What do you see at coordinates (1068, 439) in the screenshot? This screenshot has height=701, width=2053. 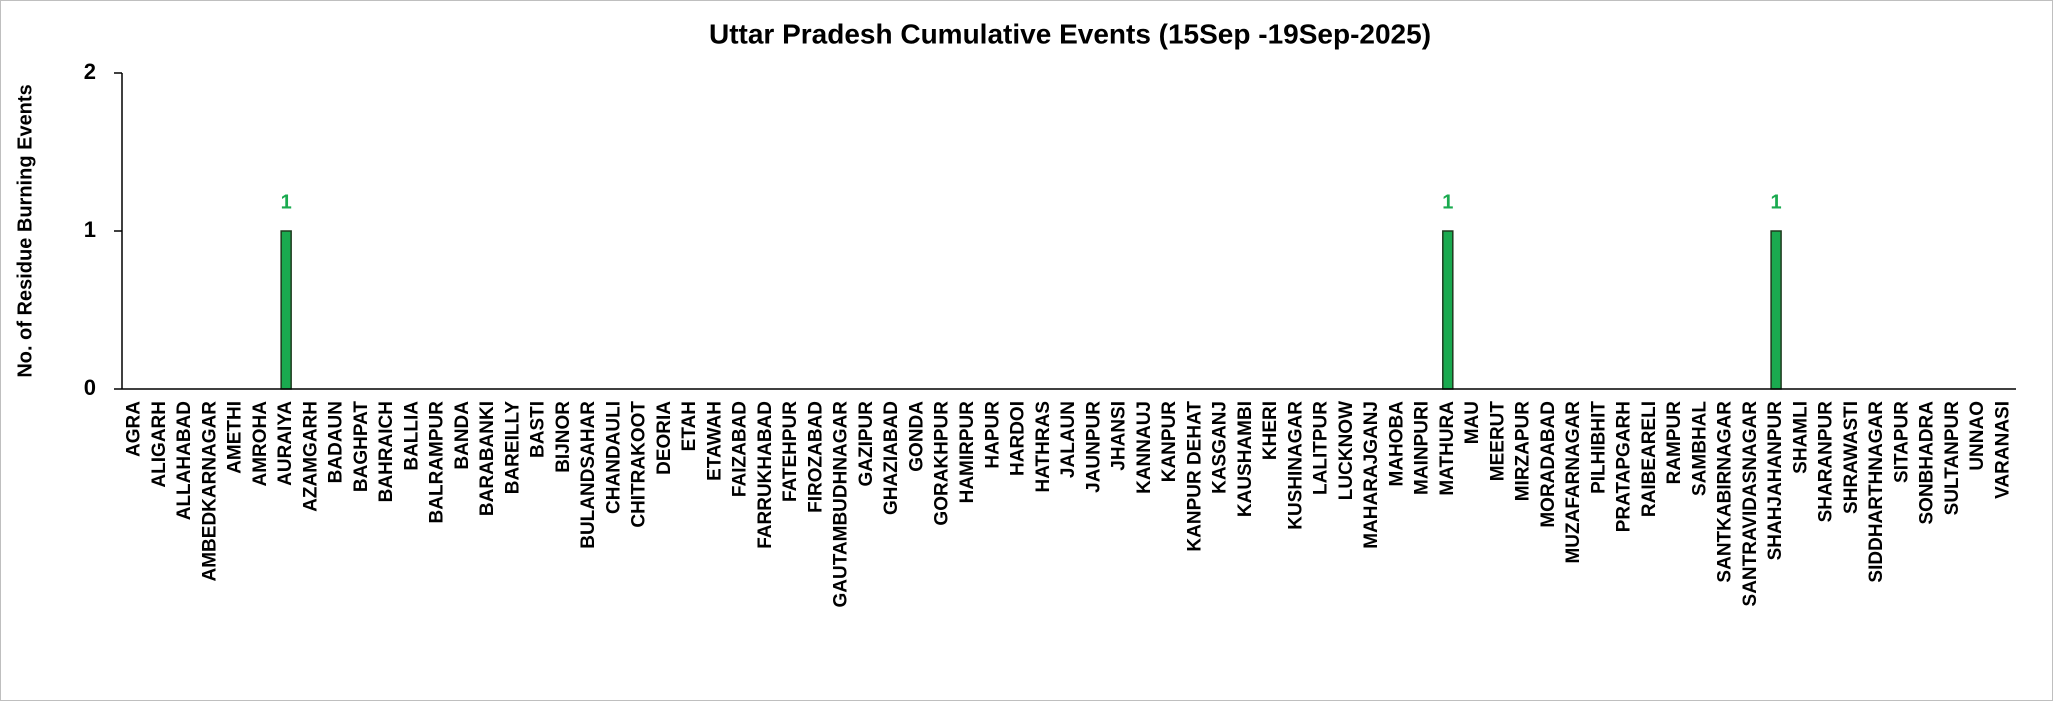 I see `x-tick-label: JALAUN` at bounding box center [1068, 439].